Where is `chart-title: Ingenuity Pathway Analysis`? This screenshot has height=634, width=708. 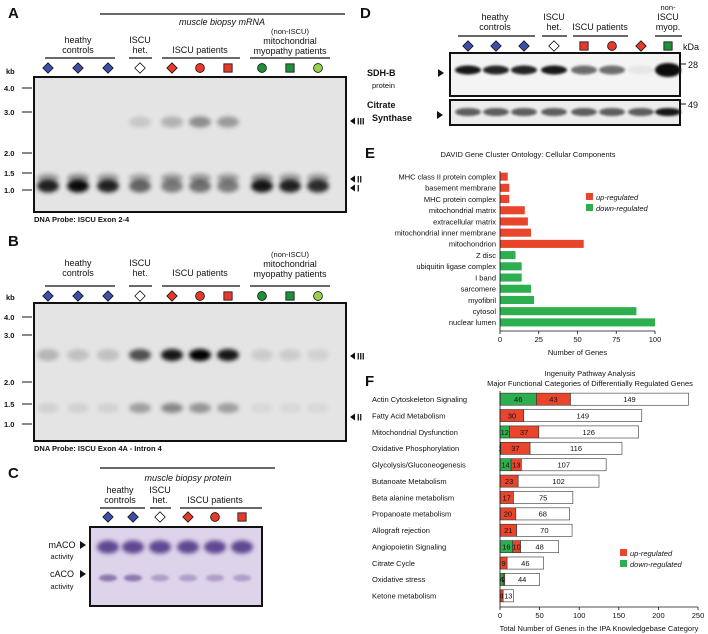 chart-title: Ingenuity Pathway Analysis is located at coordinates (590, 373).